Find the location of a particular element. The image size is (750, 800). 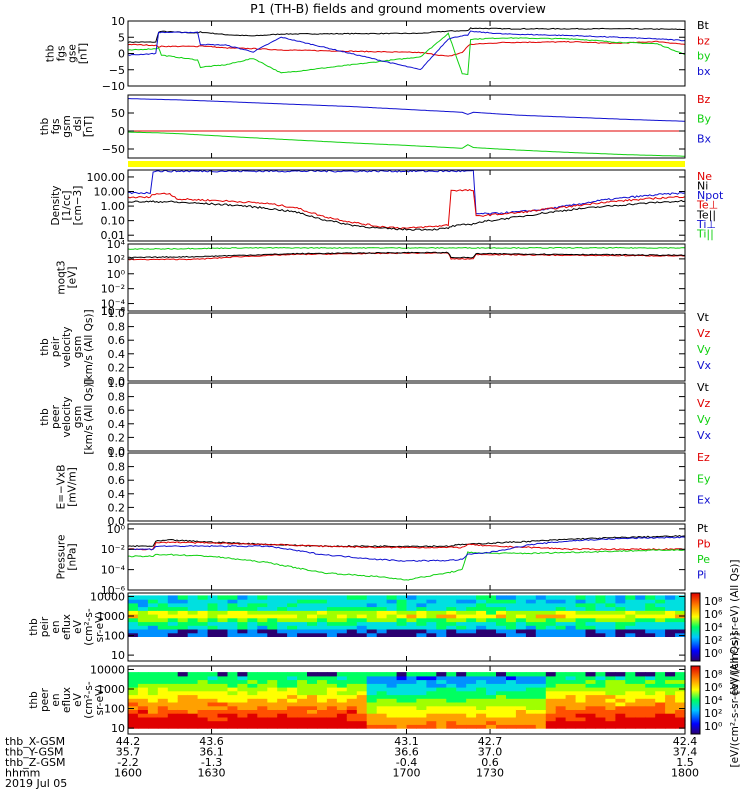

y-axis-label: [nT] is located at coordinates (89, 126).